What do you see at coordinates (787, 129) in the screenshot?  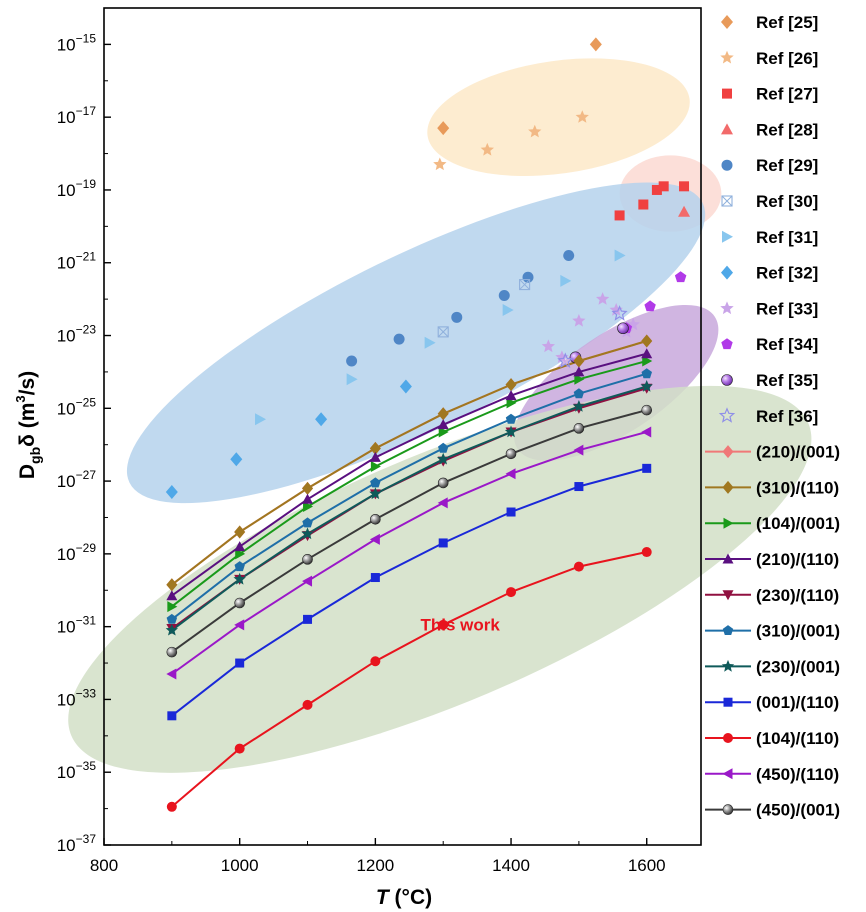 I see `legend-label-ref-28: Ref [28]` at bounding box center [787, 129].